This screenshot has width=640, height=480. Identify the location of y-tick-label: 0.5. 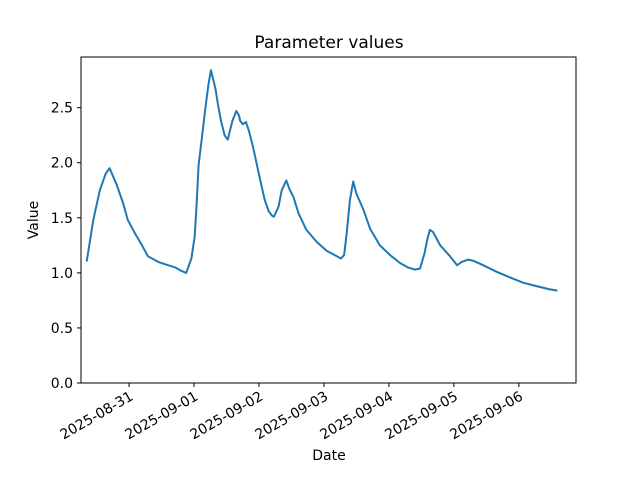
(62, 329).